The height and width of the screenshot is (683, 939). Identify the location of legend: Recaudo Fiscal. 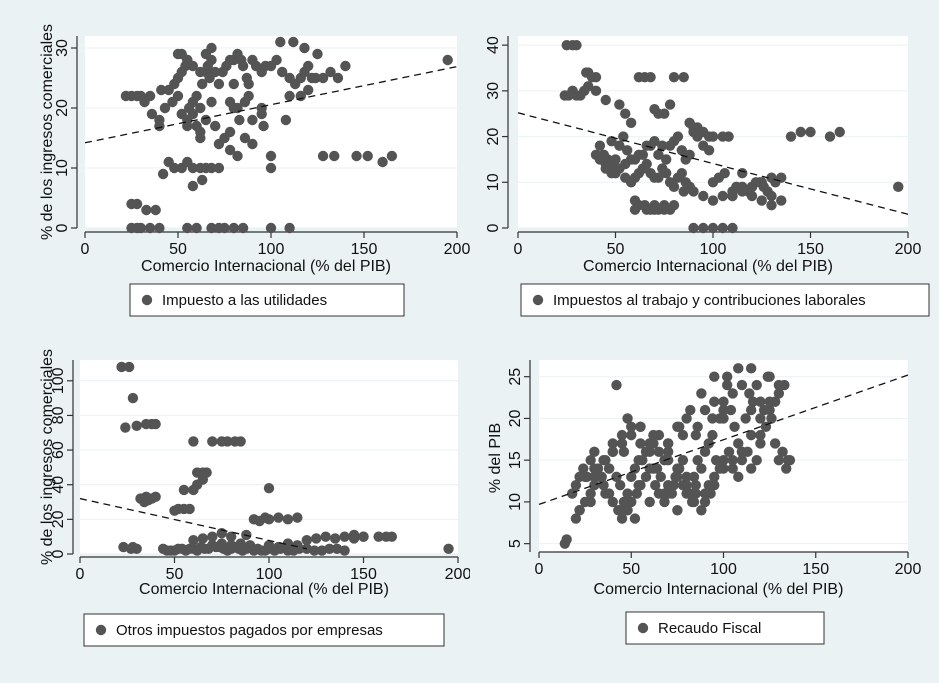
(725, 628).